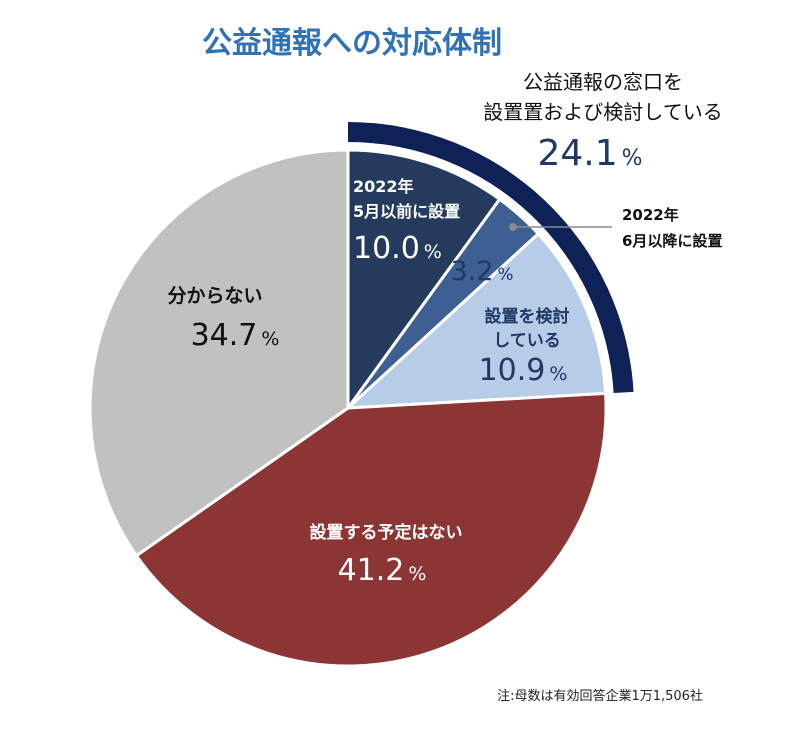 This screenshot has width=795, height=756. I want to click on slice-value-1: 3.2%, so click(481, 271).